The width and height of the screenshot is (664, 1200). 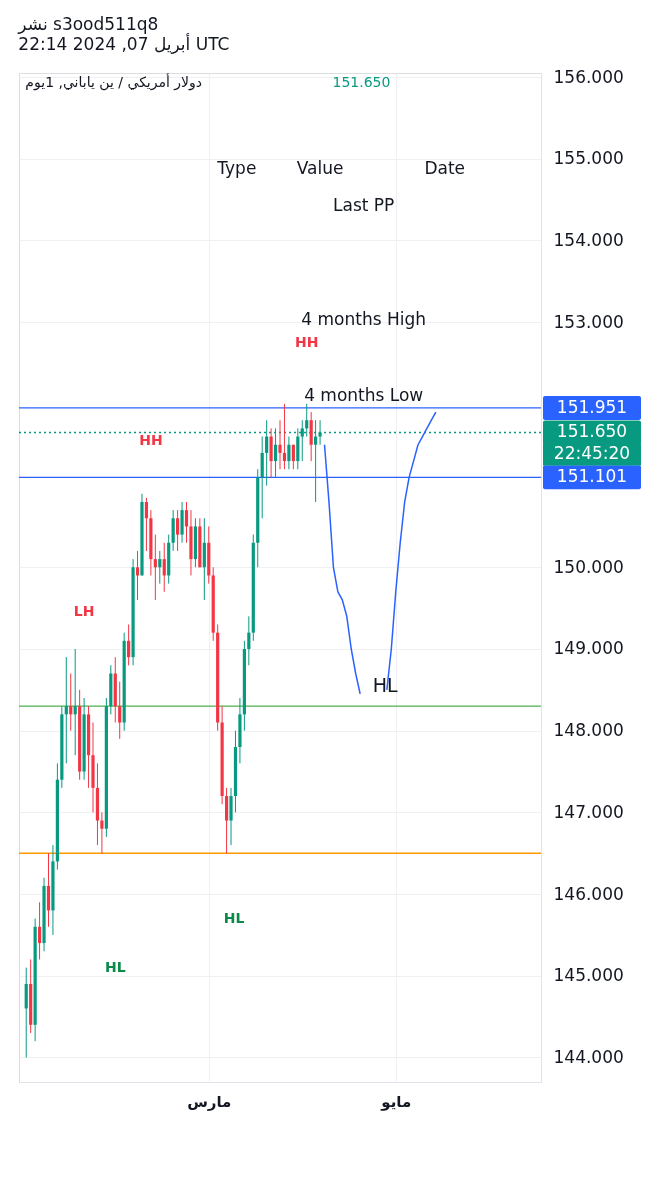 I want to click on annotation: 4 months Low, so click(x=364, y=394).